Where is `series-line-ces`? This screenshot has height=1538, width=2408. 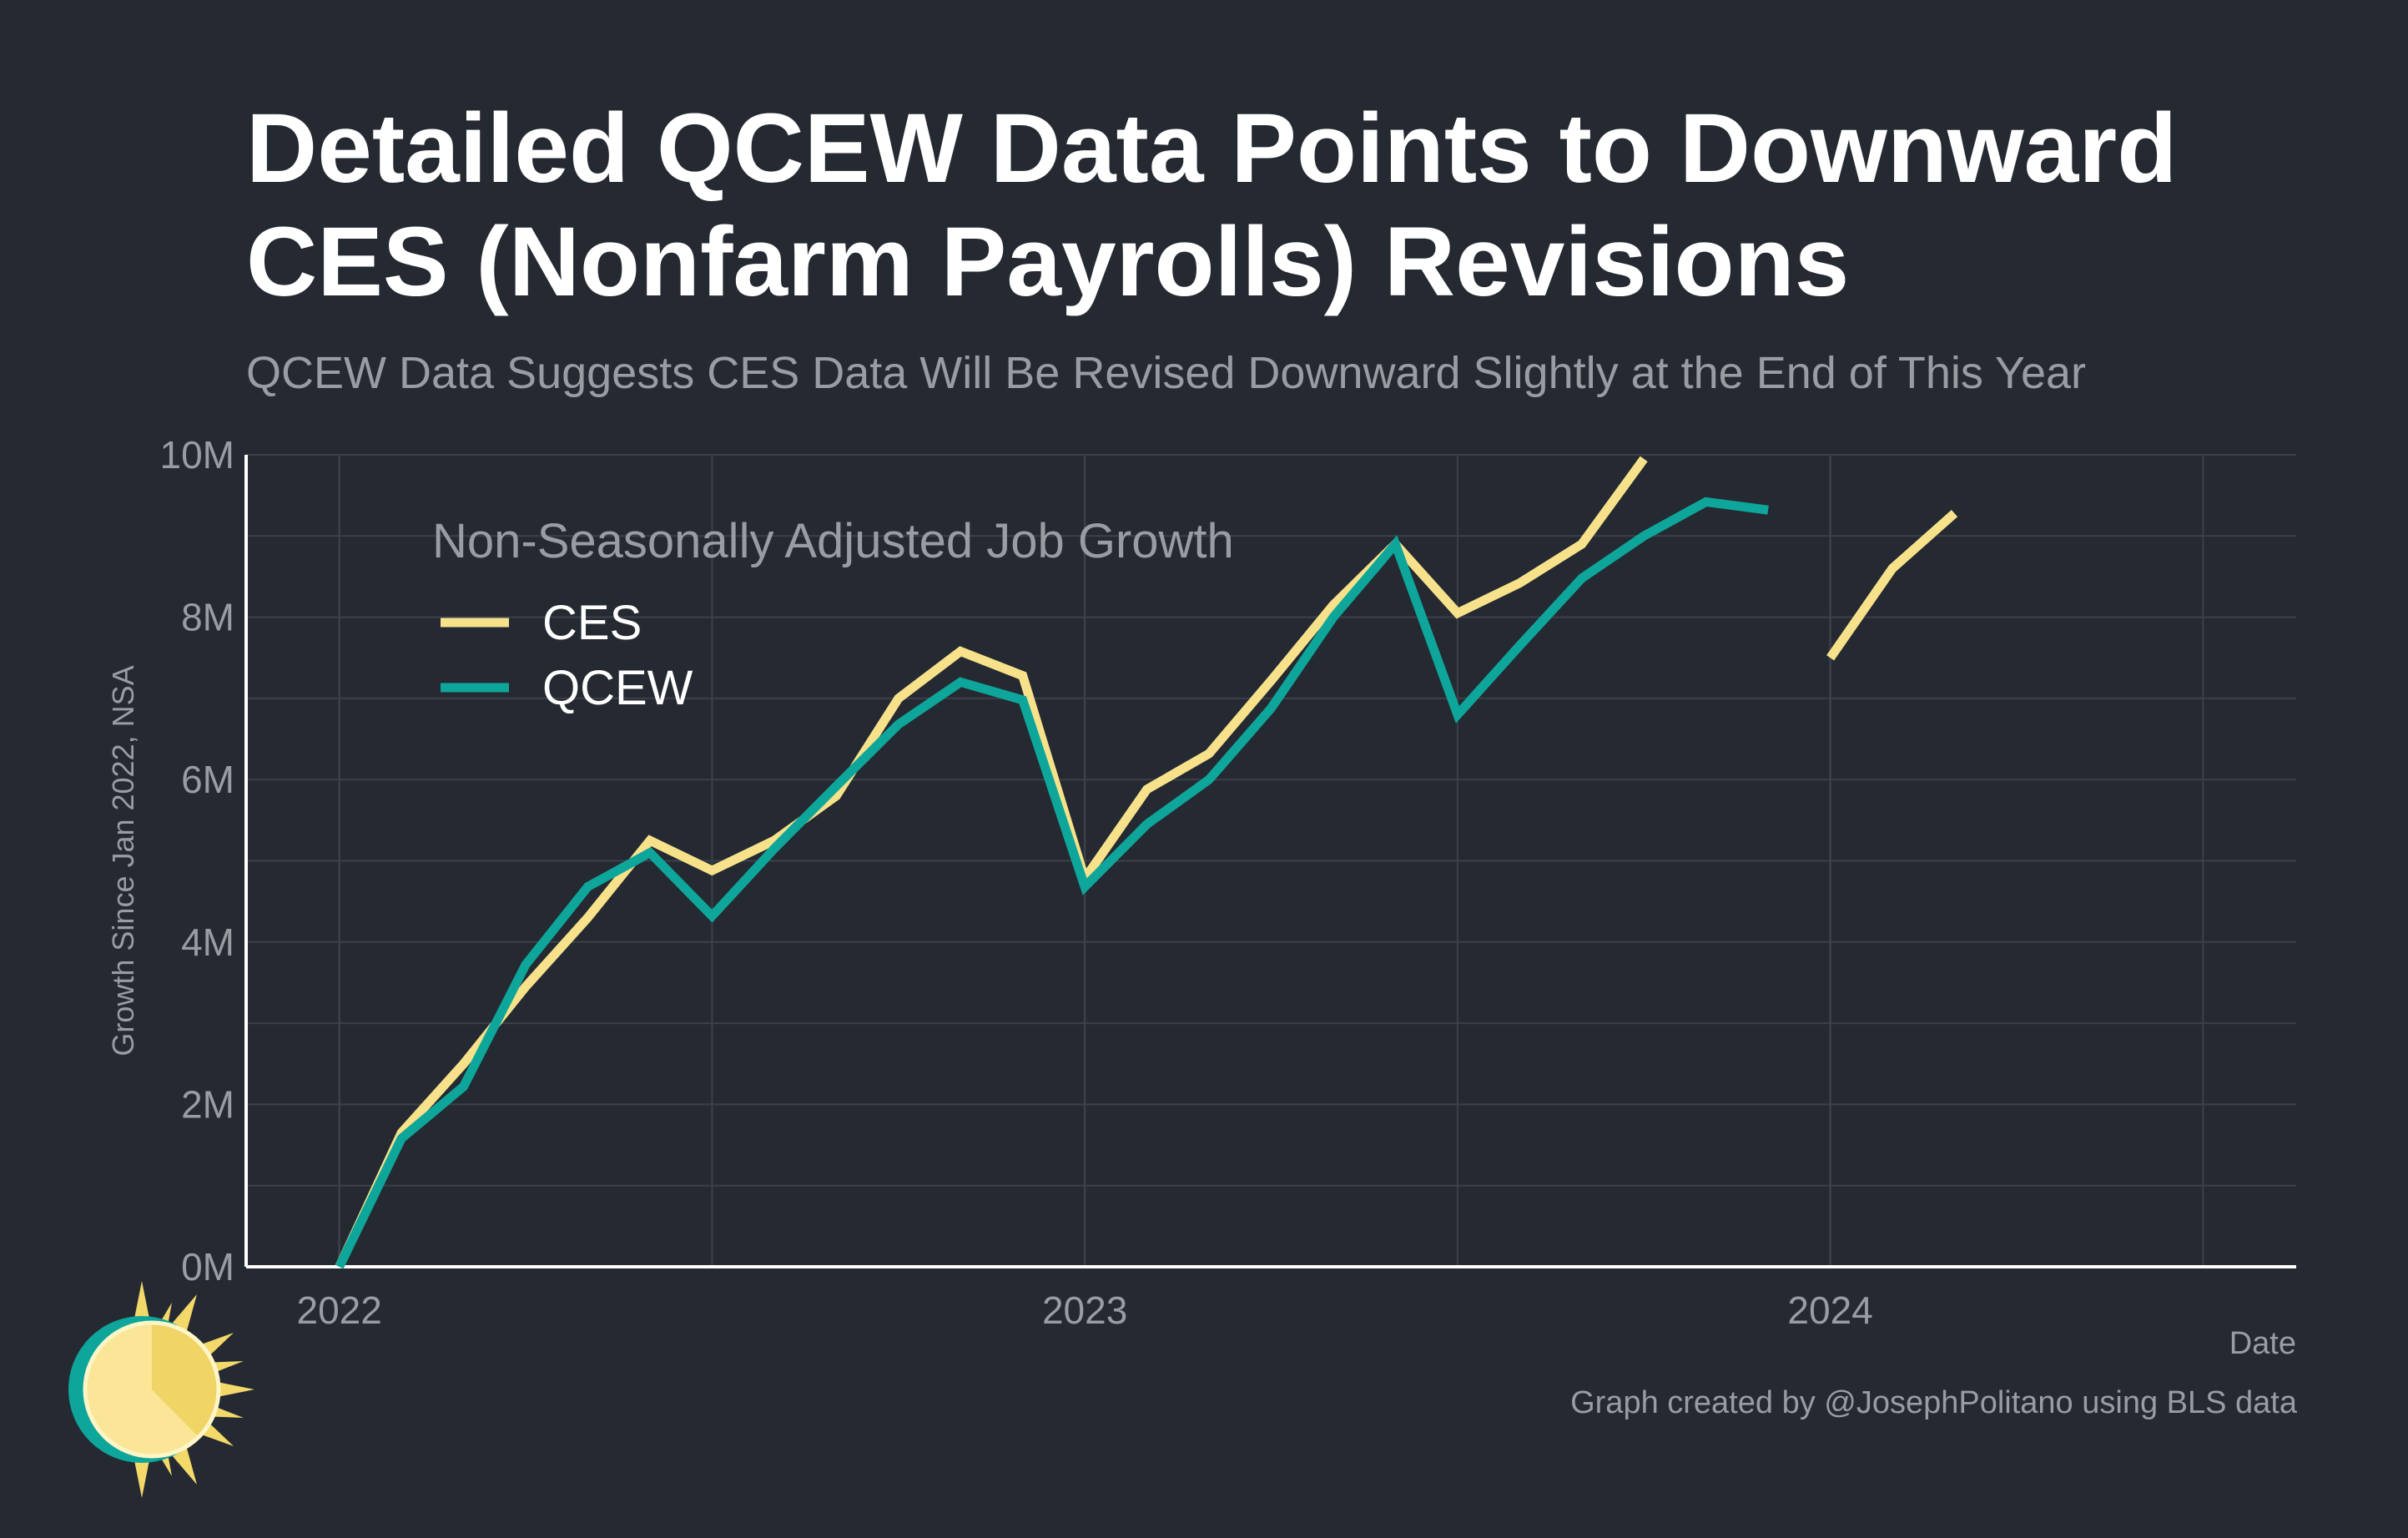 series-line-ces is located at coordinates (1892, 585).